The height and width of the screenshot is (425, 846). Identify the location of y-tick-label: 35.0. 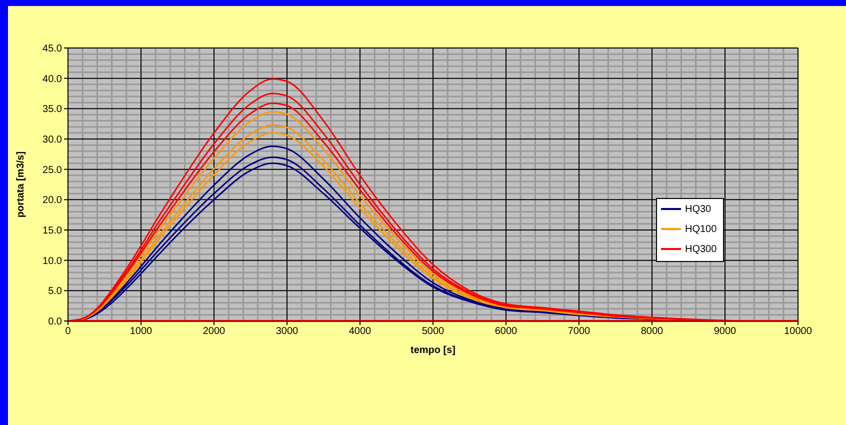
(52, 110).